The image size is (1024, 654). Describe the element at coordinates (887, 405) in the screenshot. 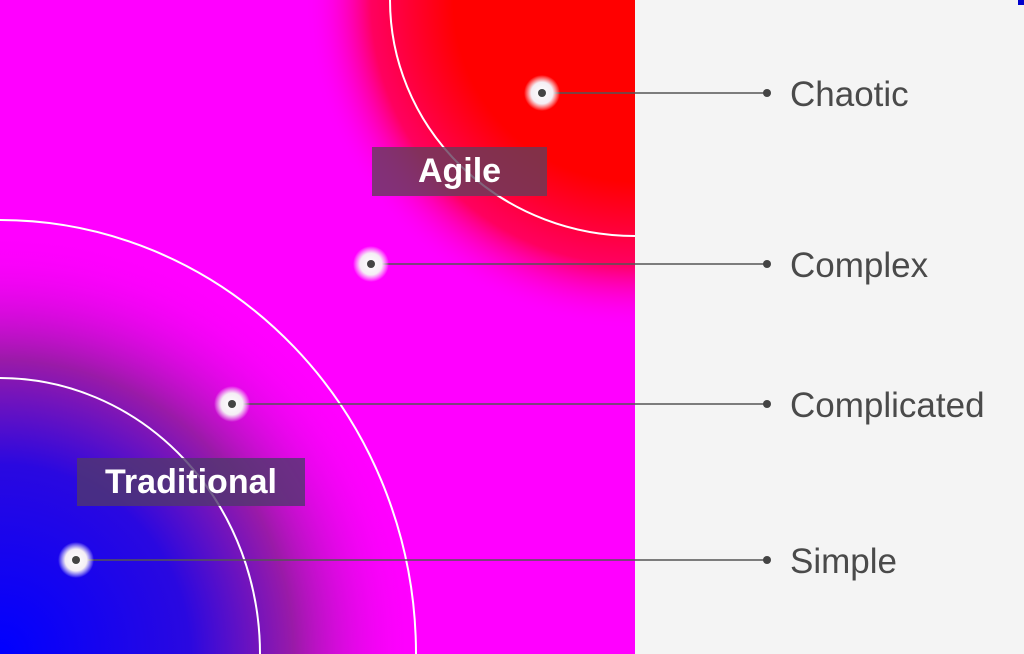

I see `level-label-complicated: Complicated` at that location.